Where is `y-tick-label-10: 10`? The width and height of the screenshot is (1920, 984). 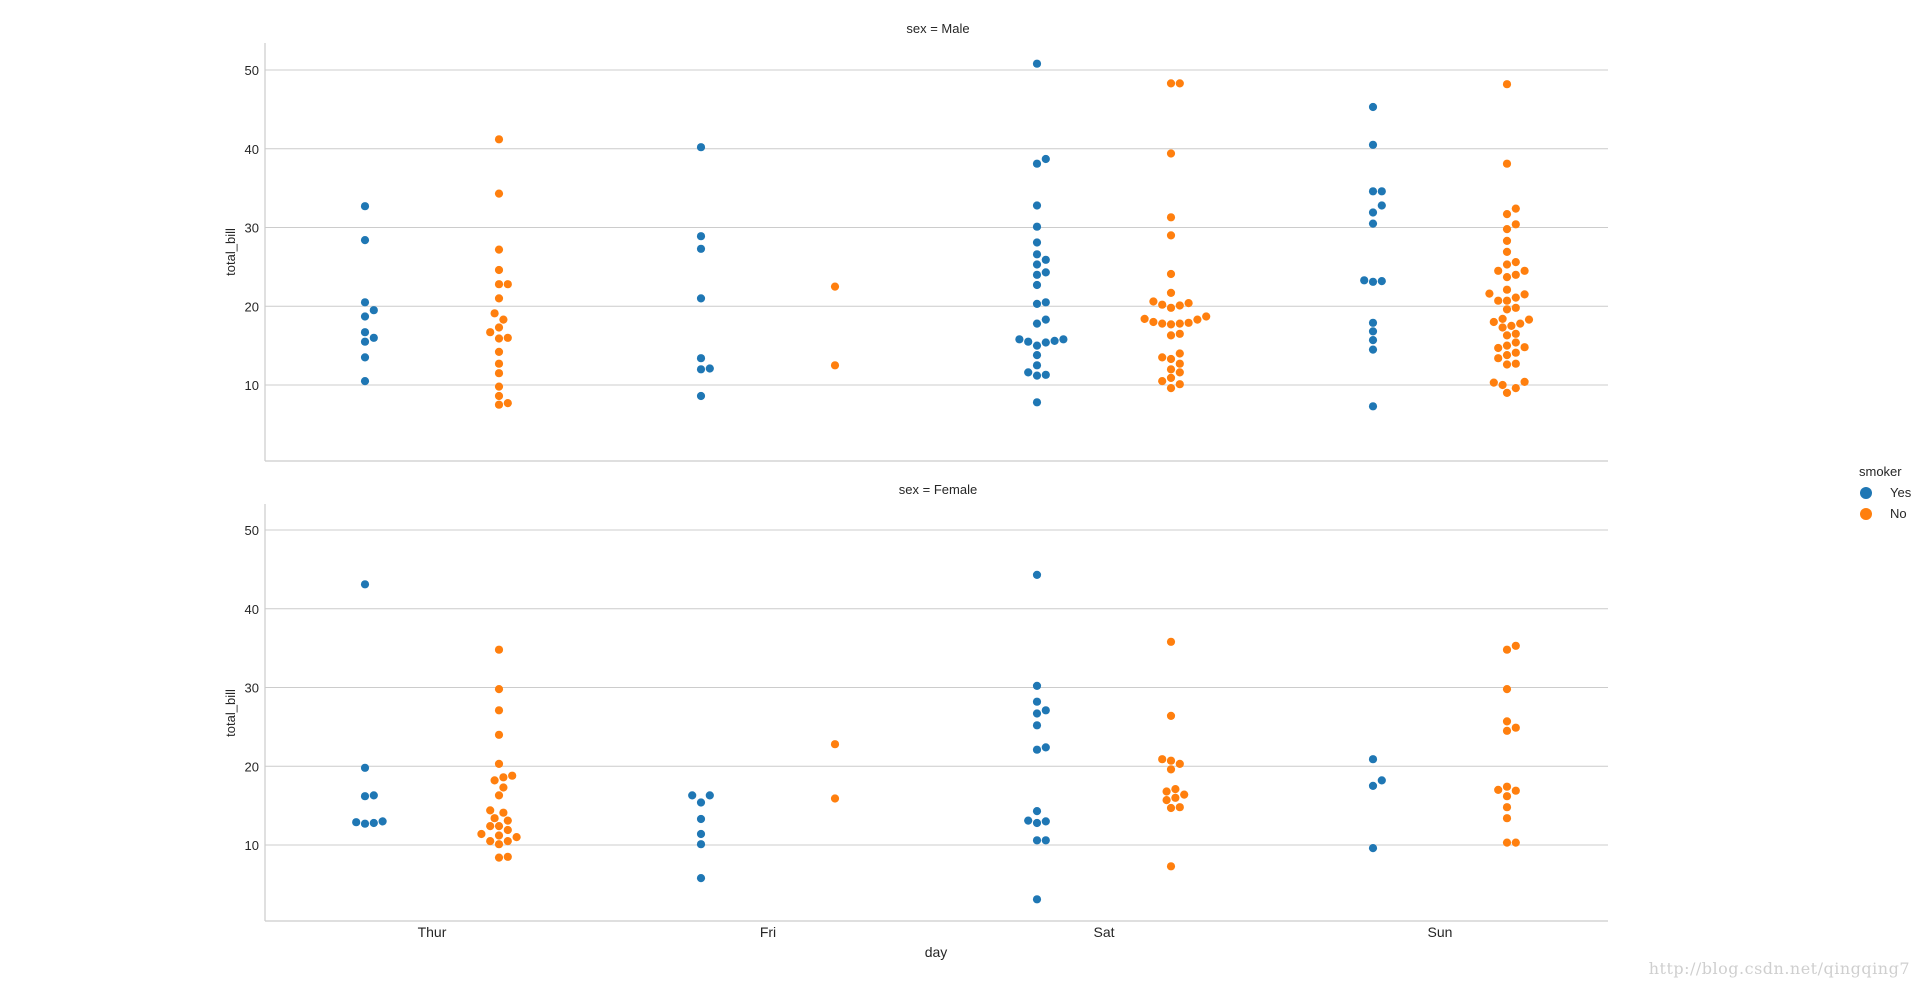 y-tick-label-10: 10 is located at coordinates (252, 385).